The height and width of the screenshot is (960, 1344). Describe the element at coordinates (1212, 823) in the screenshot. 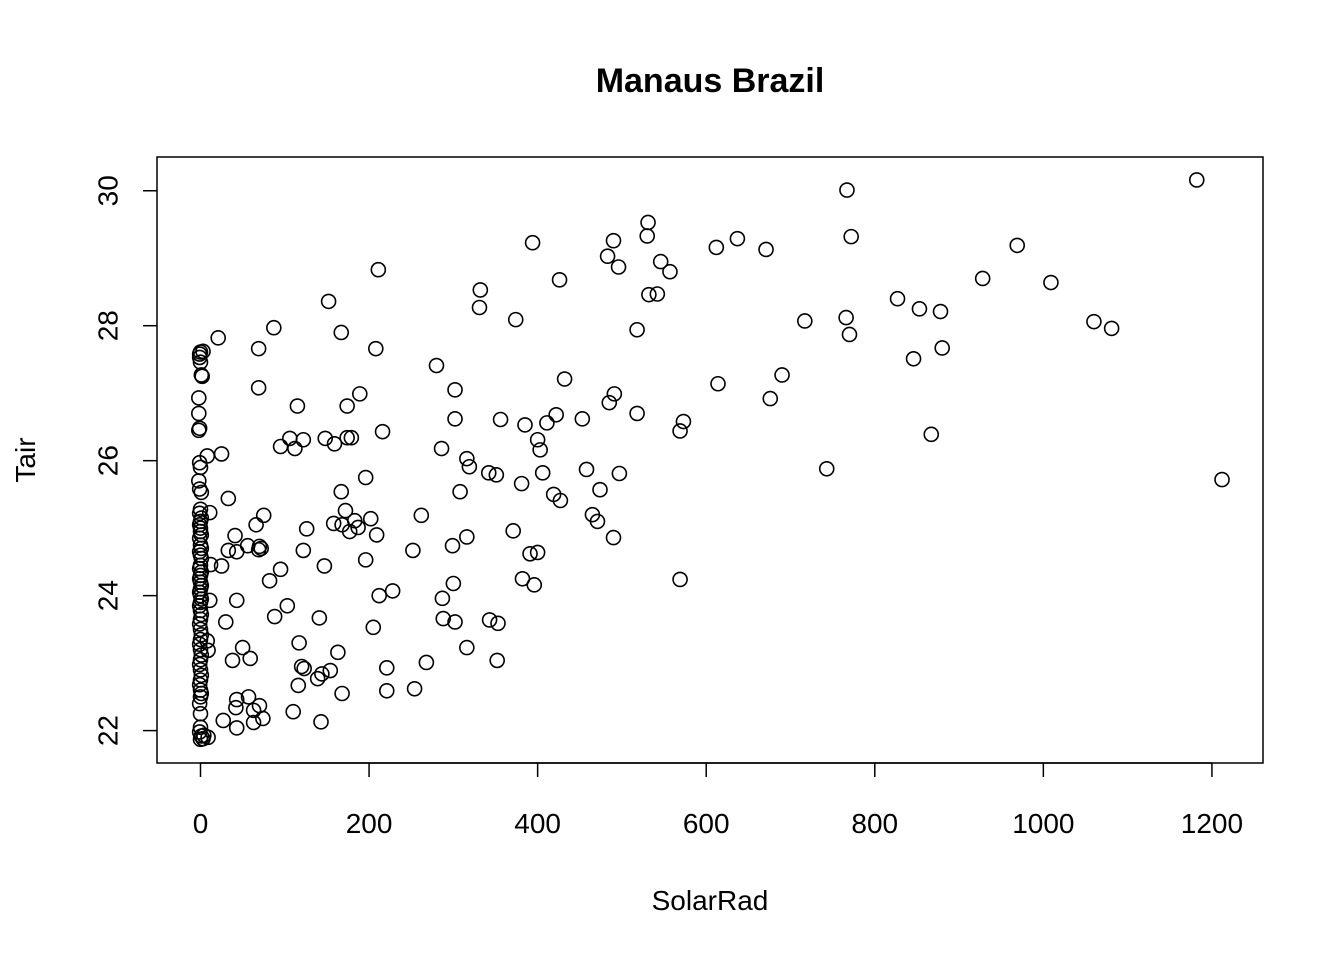

I see `x-tick-label: 1200` at that location.